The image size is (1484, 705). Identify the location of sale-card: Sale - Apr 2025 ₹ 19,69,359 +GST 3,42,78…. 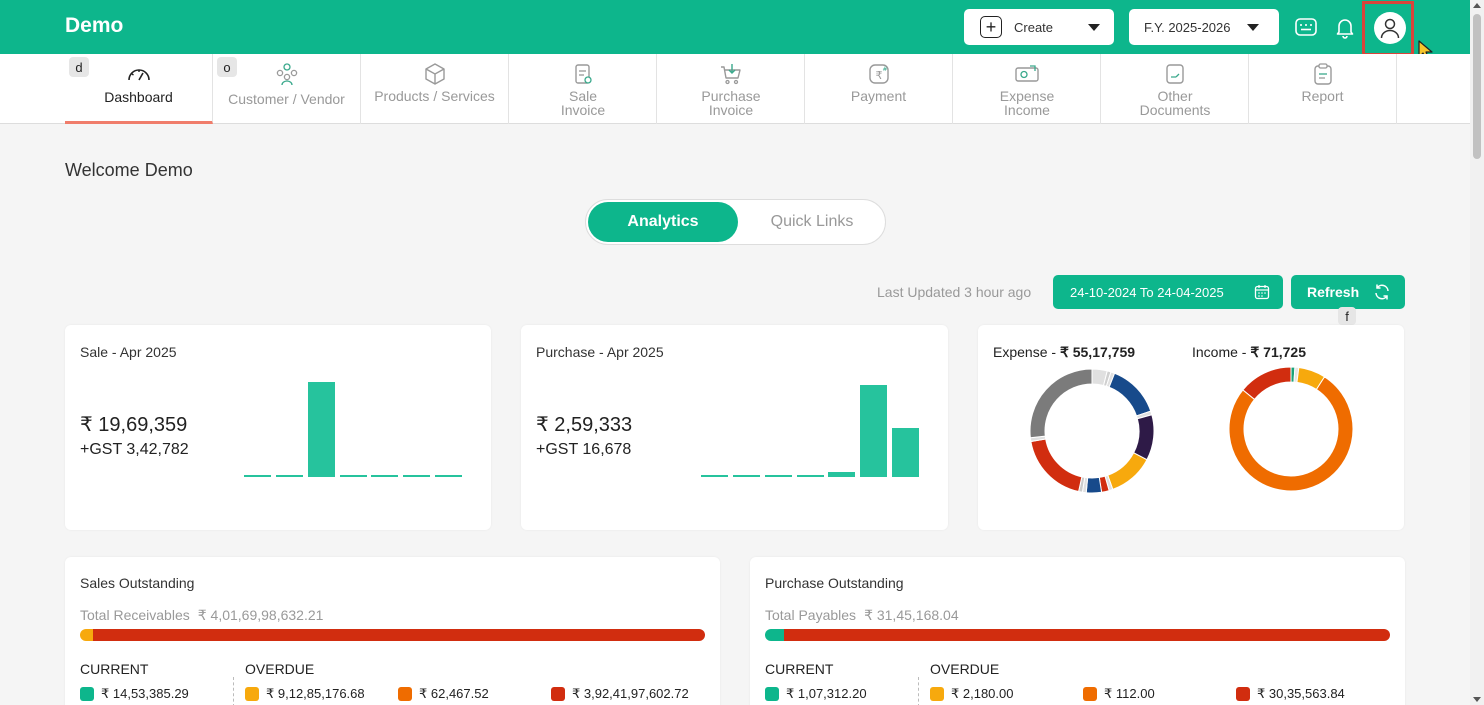
(278, 427).